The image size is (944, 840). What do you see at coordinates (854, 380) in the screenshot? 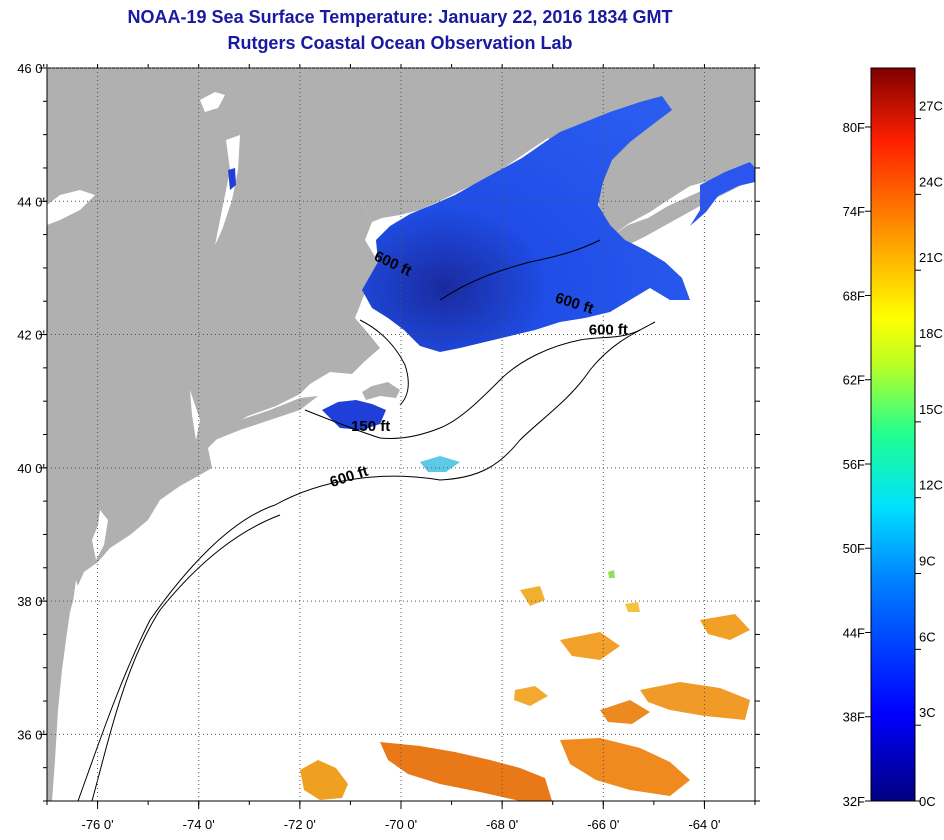
I see `colorbar-f-label: 62F` at bounding box center [854, 380].